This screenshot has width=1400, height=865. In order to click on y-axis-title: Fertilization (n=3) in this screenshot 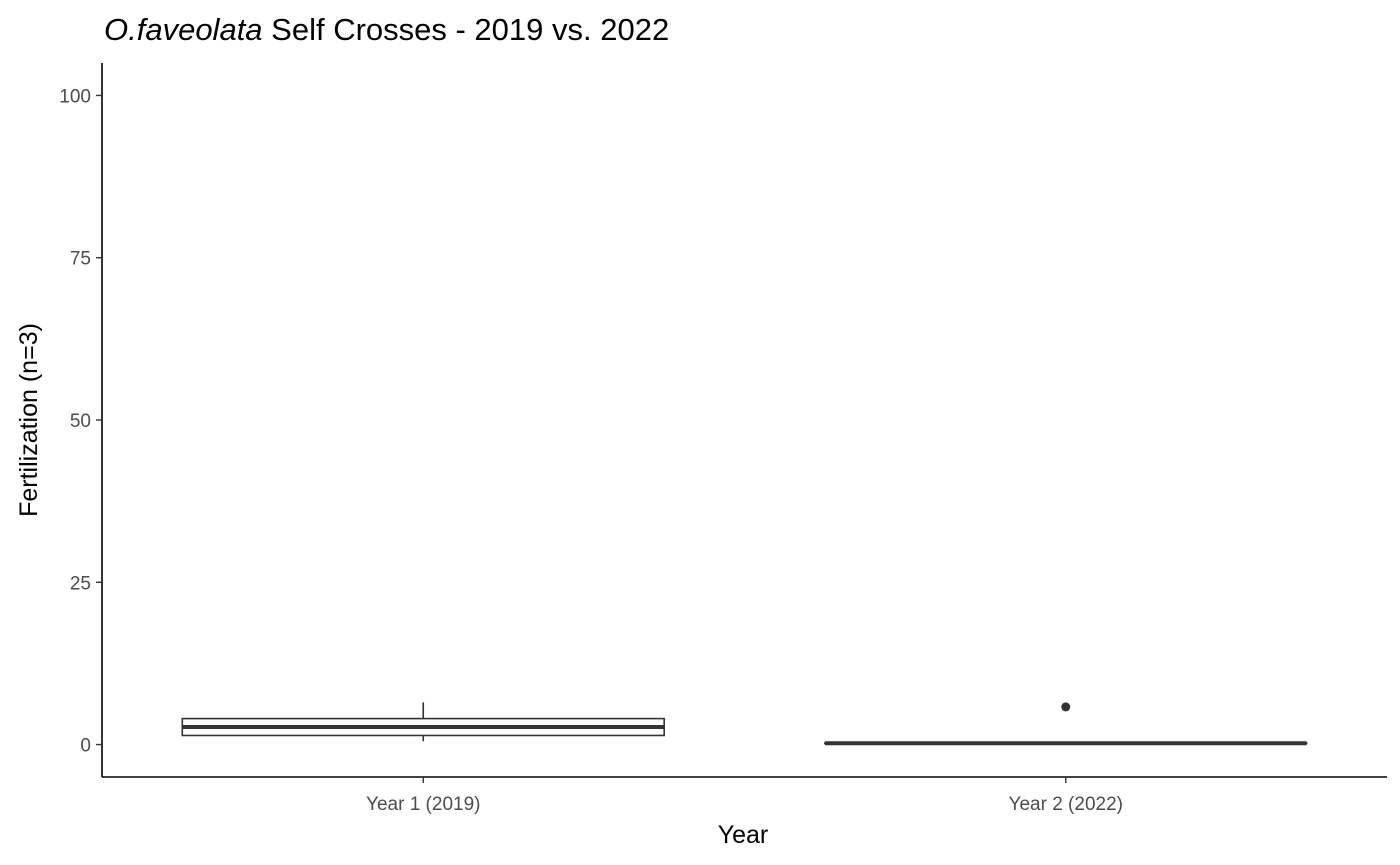, I will do `click(29, 420)`.